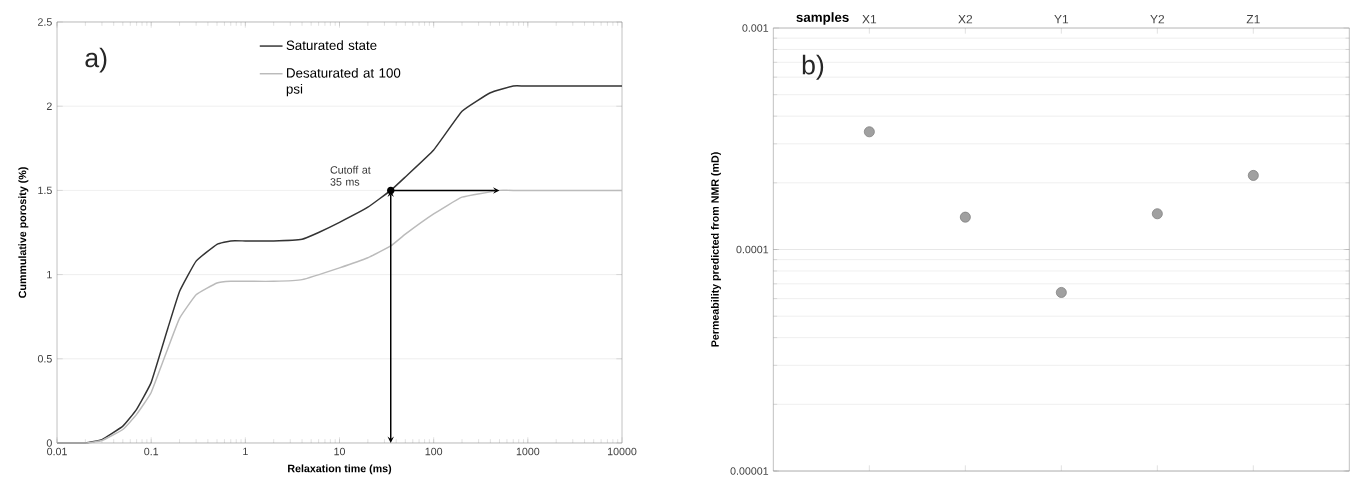 The height and width of the screenshot is (492, 1355). What do you see at coordinates (755, 28) in the screenshot?
I see `y-tick-label: 0.001` at bounding box center [755, 28].